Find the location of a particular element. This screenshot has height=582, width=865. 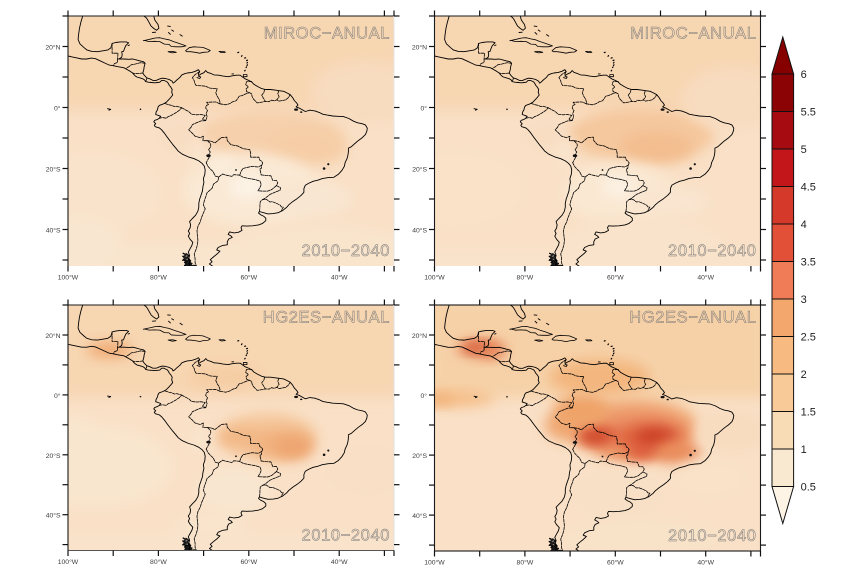

svg-text: 0.5 is located at coordinates (808, 488).